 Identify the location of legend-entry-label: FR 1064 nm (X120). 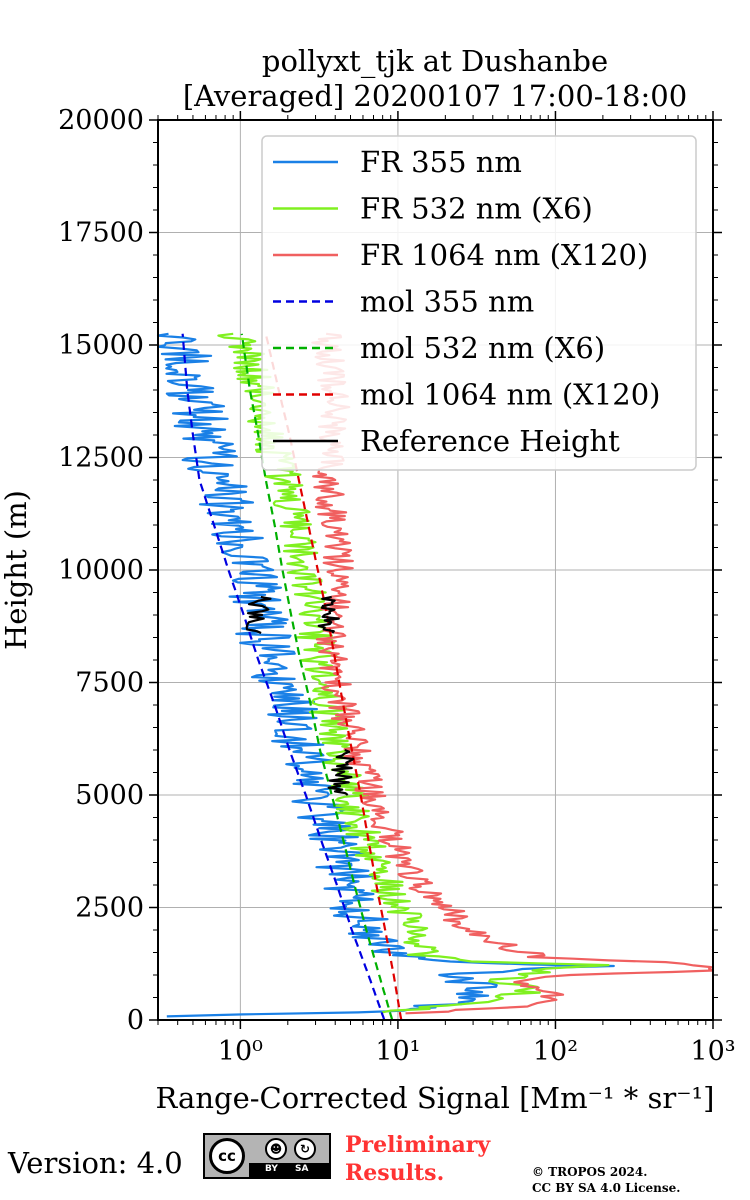
(504, 255).